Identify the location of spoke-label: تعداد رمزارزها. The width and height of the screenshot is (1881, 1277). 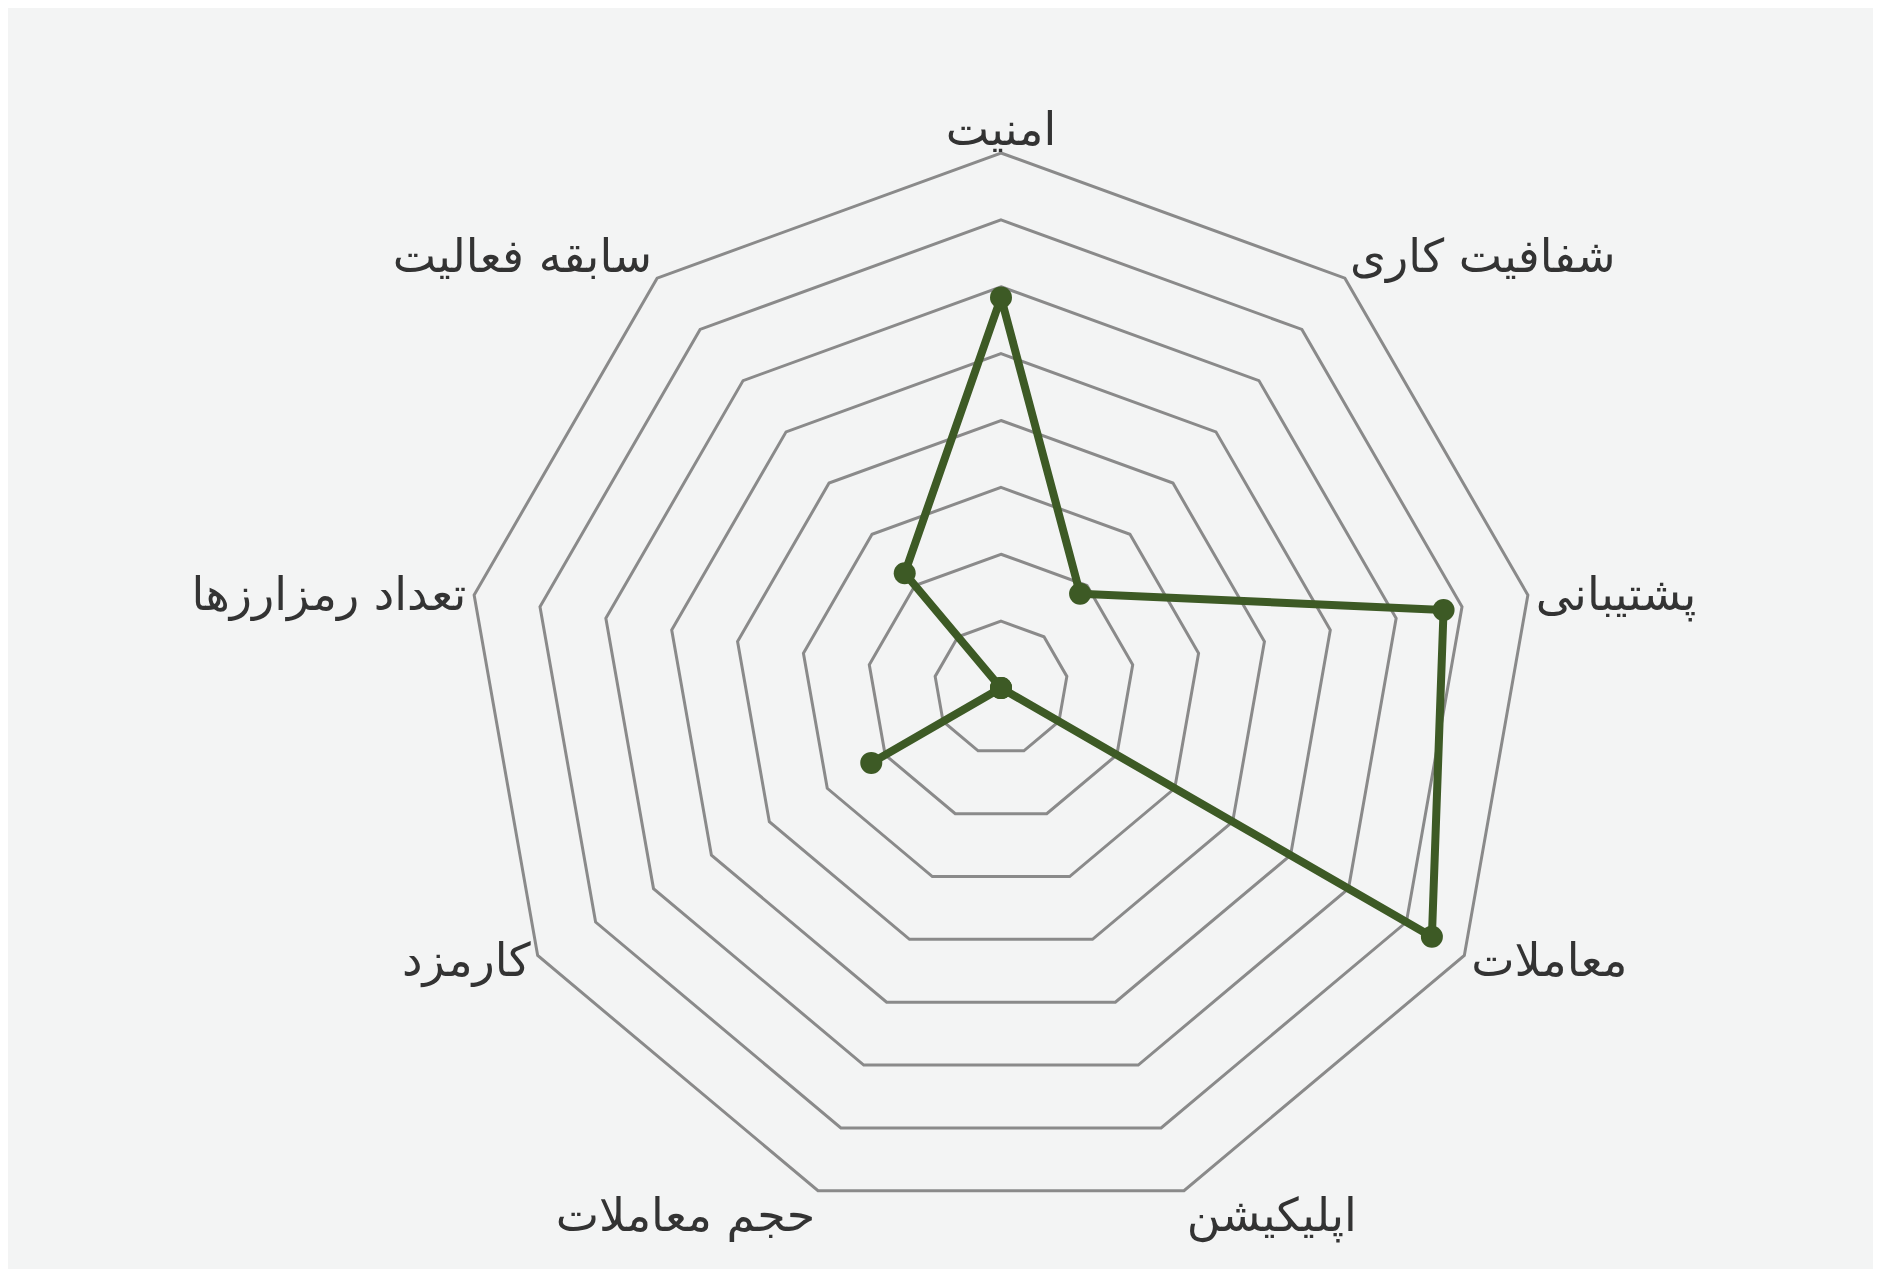
(329, 595).